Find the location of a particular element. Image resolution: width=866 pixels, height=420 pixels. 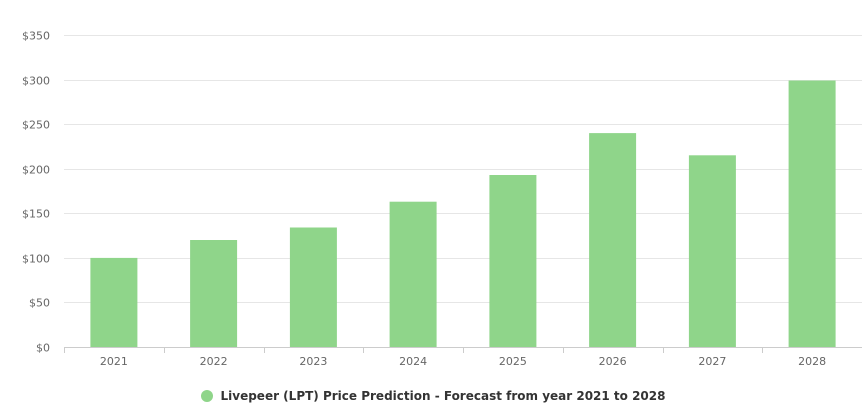

y-tick-label: $200 is located at coordinates (36, 170).